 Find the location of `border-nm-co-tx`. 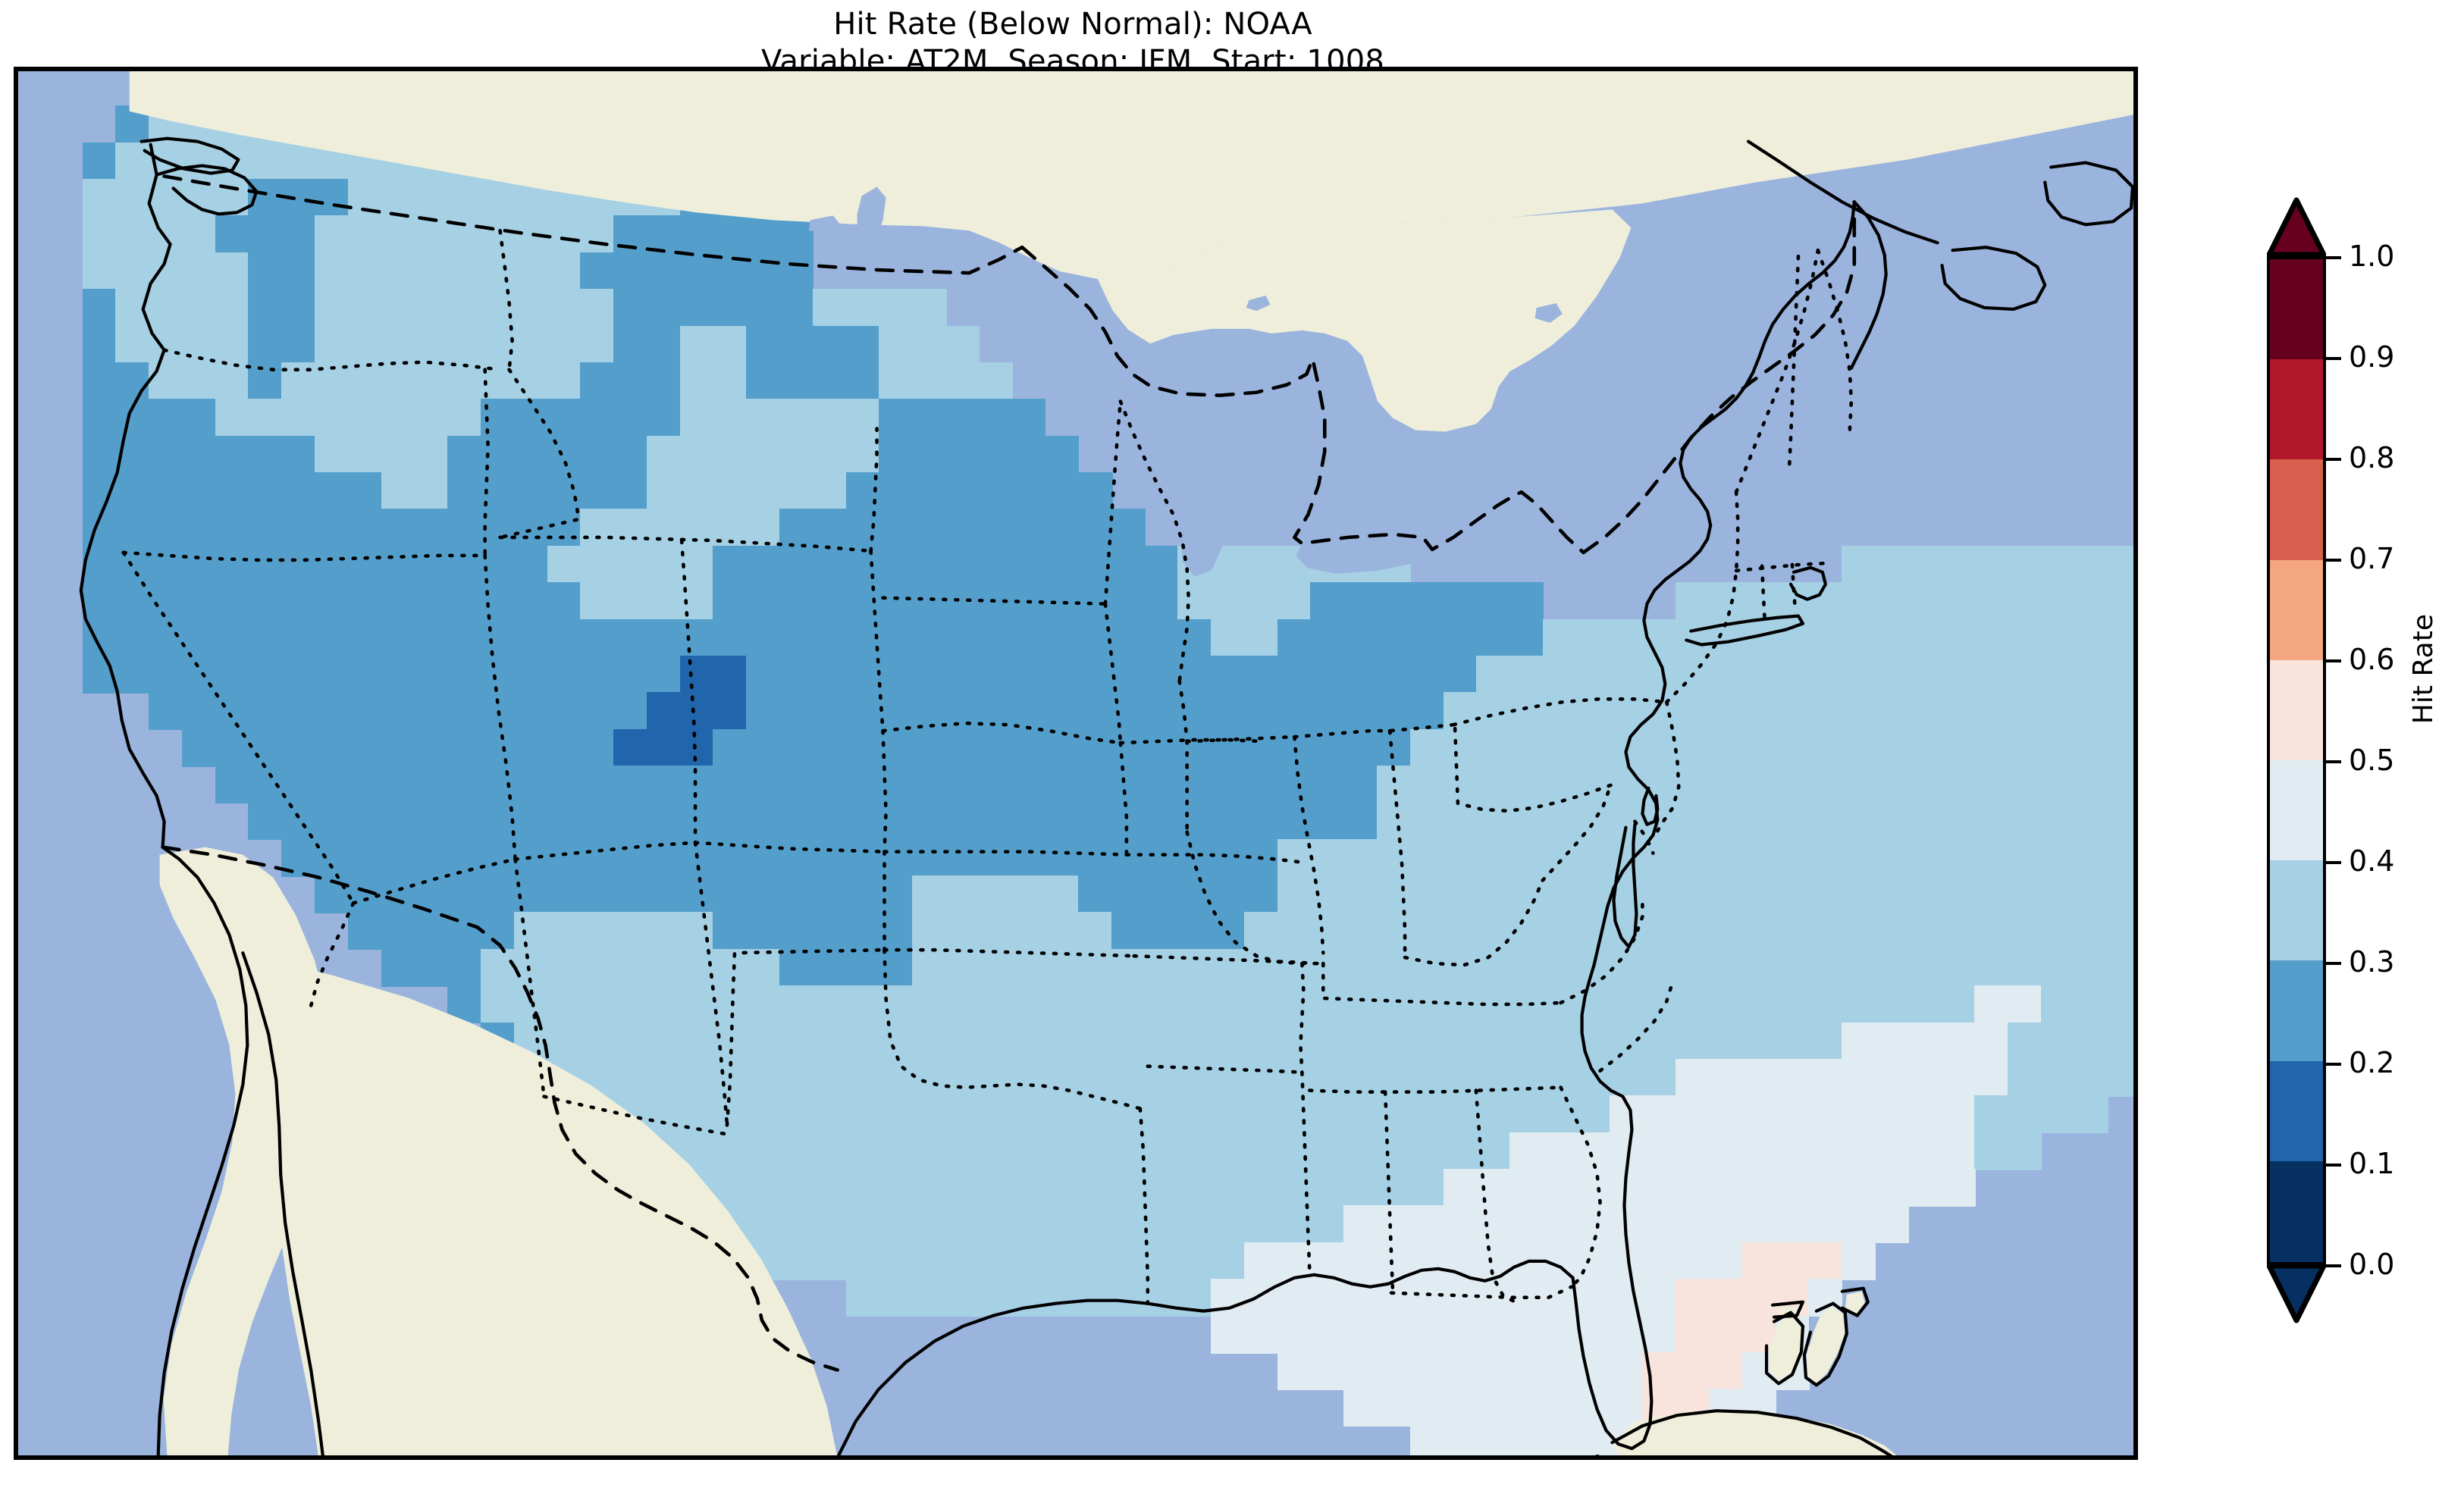

border-nm-co-tx is located at coordinates (711, 984).